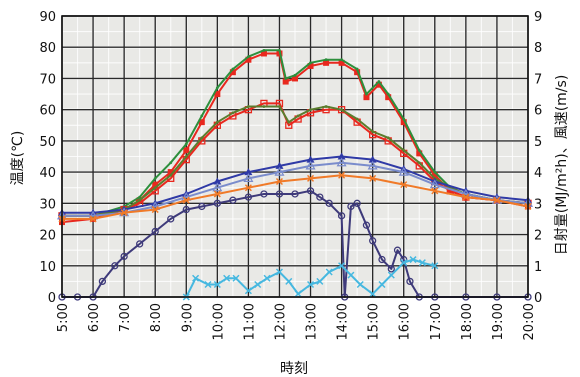 Image resolution: width=580 pixels, height=377 pixels. What do you see at coordinates (538, 204) in the screenshot?
I see `y-right-tick-label: 3` at bounding box center [538, 204].